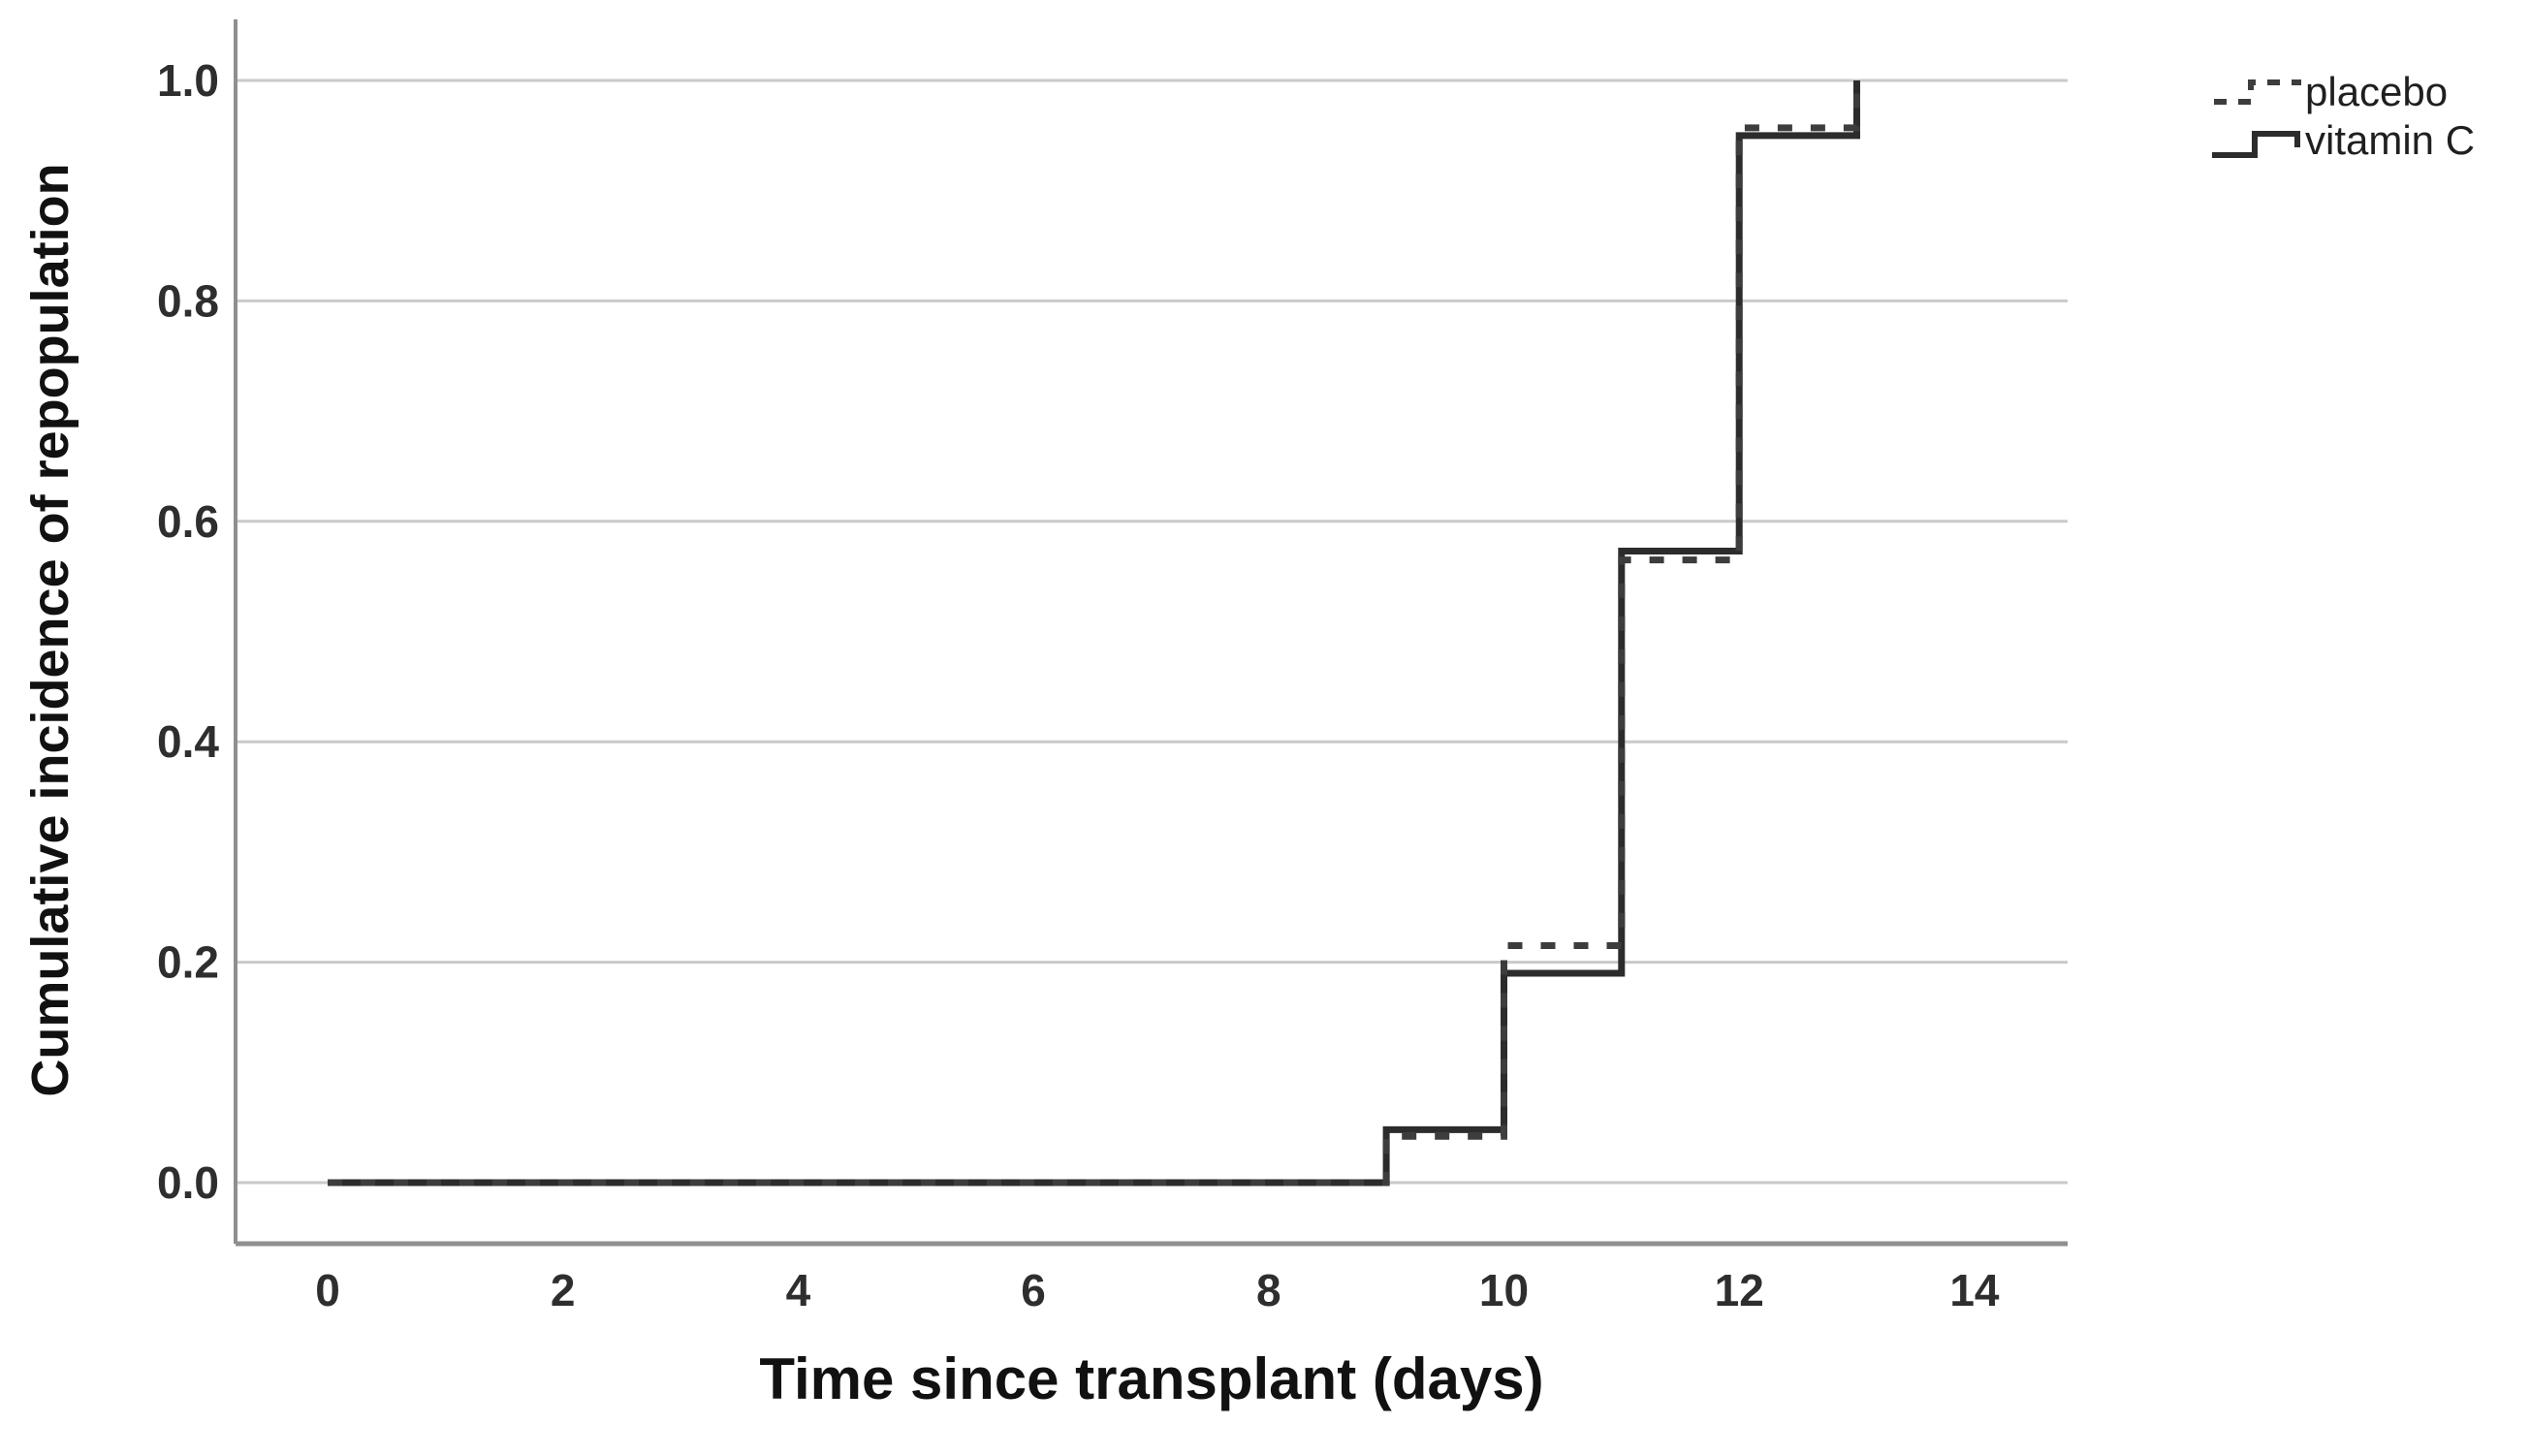  What do you see at coordinates (2390, 140) in the screenshot?
I see `legend-label-vitamin-c: vitamin C` at bounding box center [2390, 140].